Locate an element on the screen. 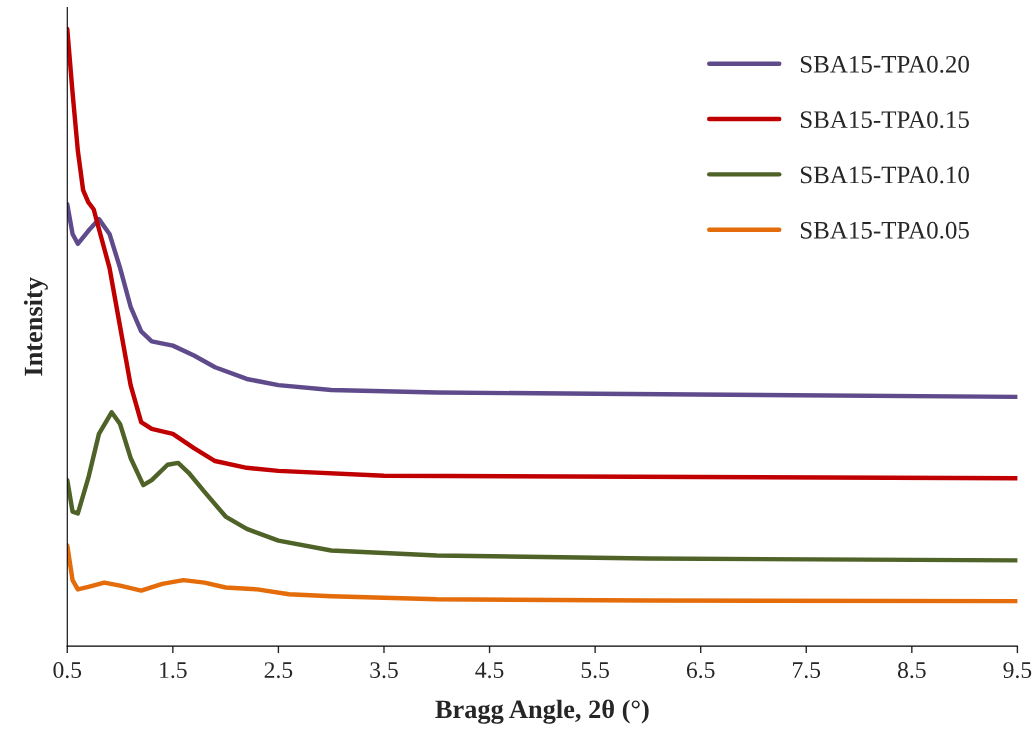 The width and height of the screenshot is (1035, 747). x-axis-title: Bragg Angle, 2θ (°) is located at coordinates (542, 711).